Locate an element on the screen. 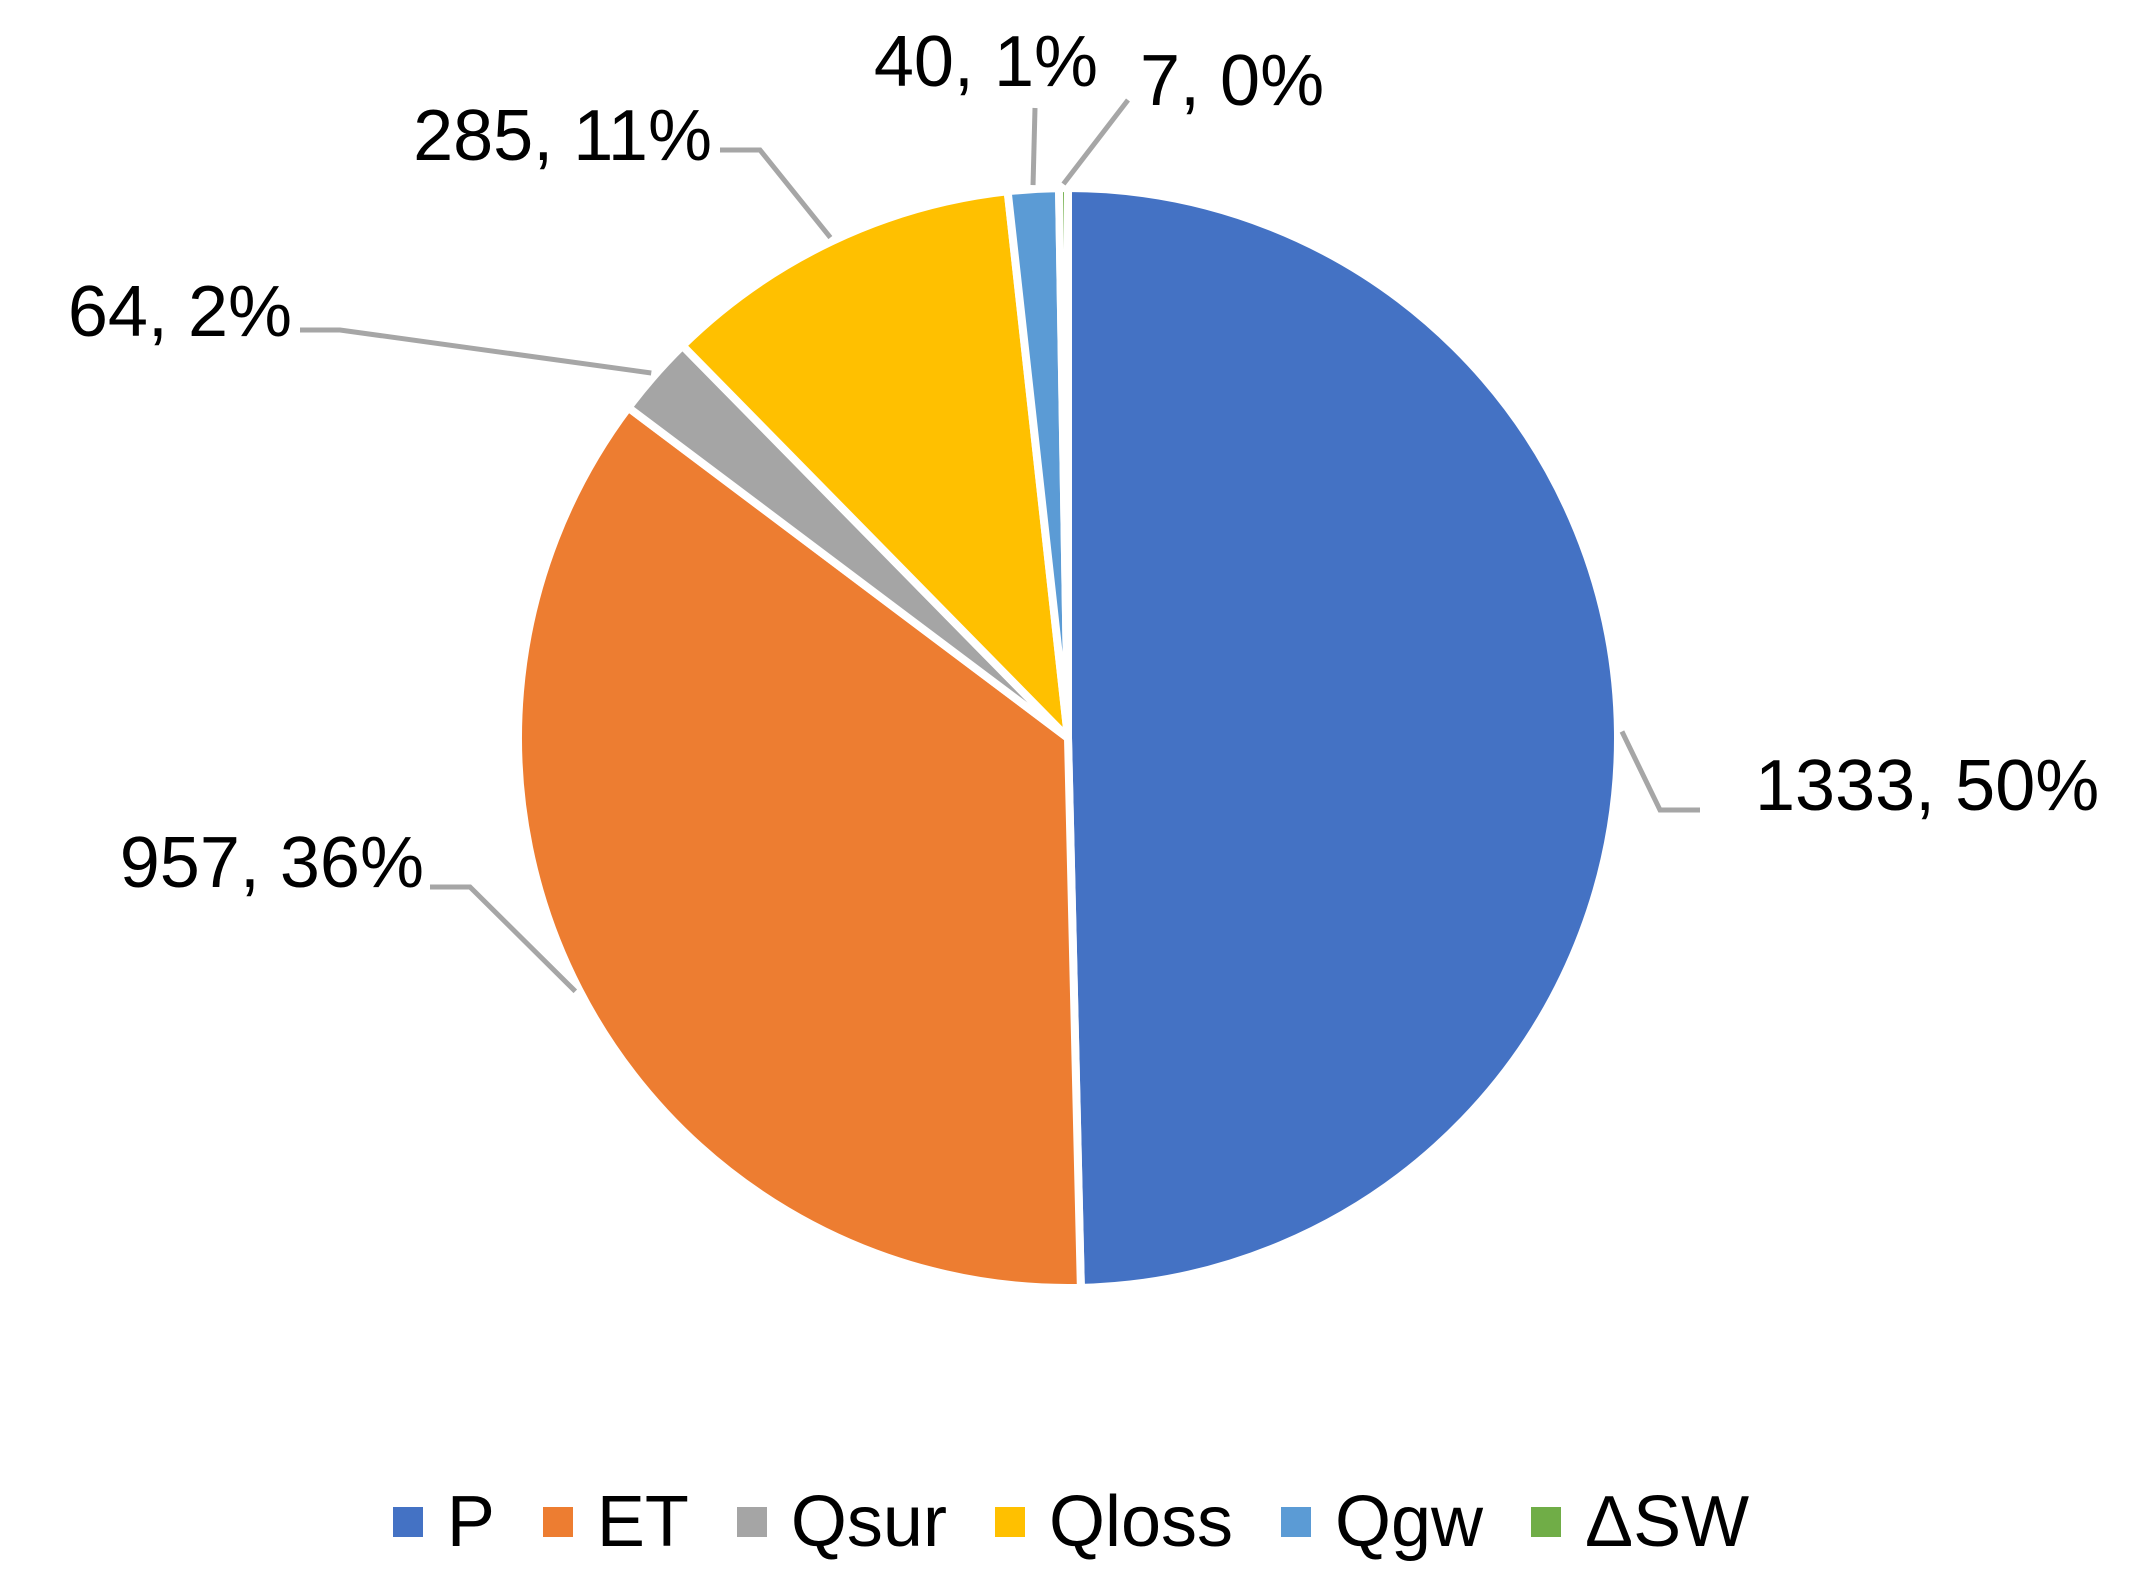  legend-item-qsur: Qsur is located at coordinates (841, 1522).